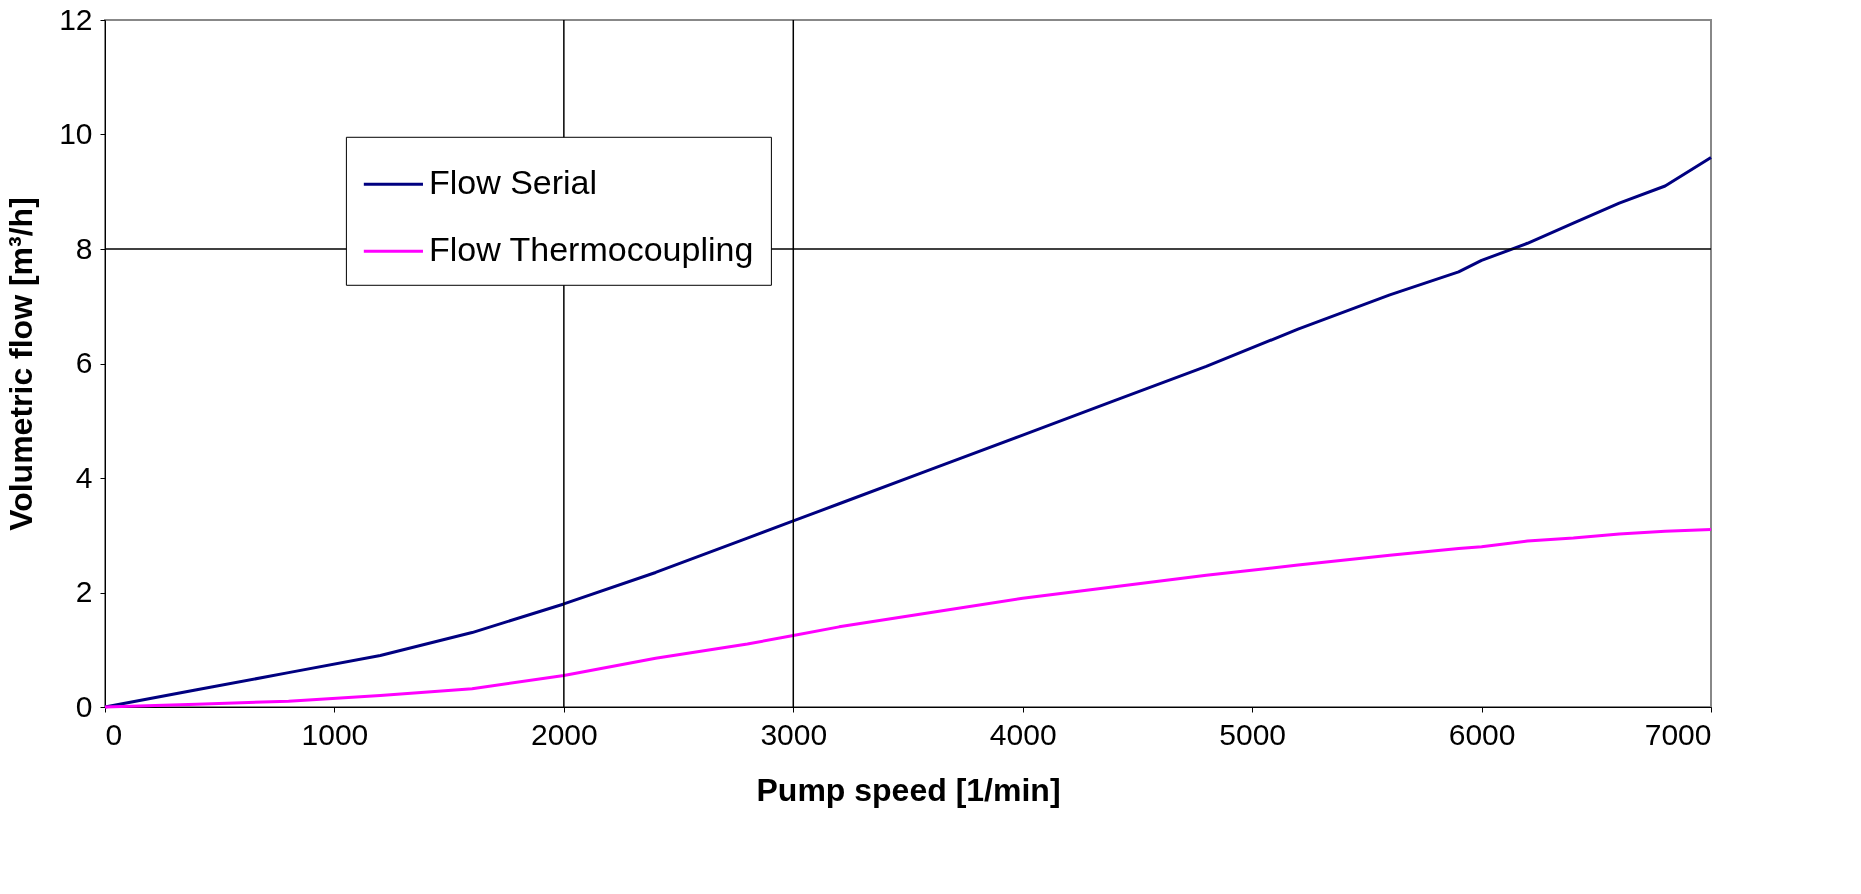 The height and width of the screenshot is (894, 1861). I want to click on x-tick-label: 6000, so click(1482, 734).